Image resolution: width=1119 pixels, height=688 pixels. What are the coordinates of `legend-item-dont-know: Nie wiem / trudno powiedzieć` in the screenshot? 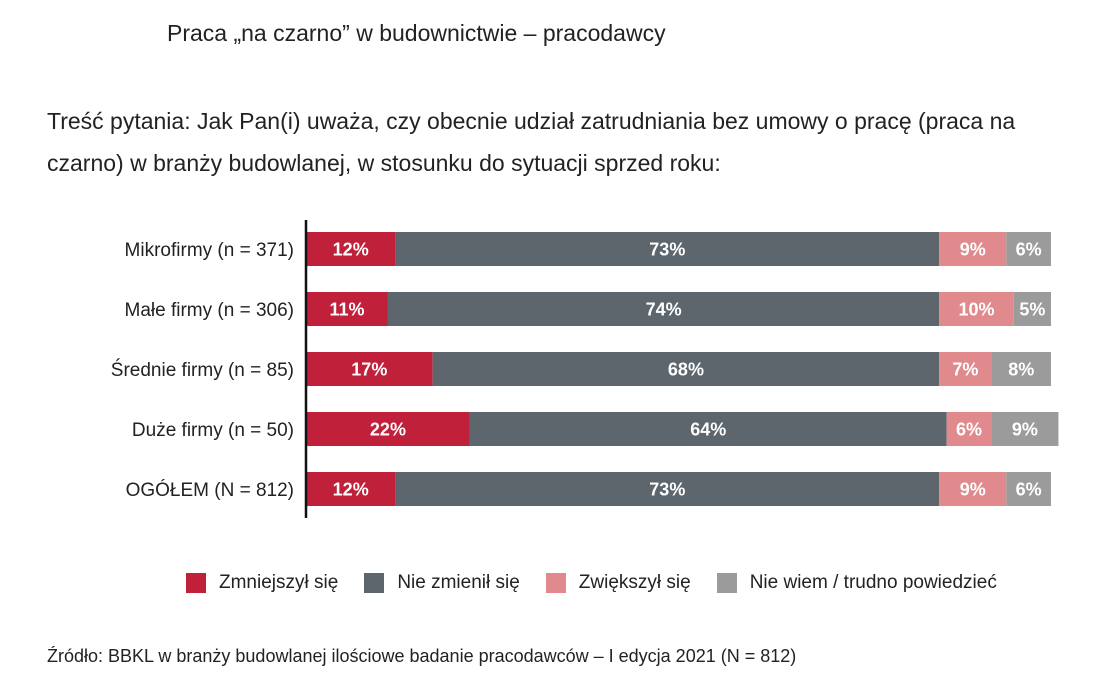 It's located at (856, 583).